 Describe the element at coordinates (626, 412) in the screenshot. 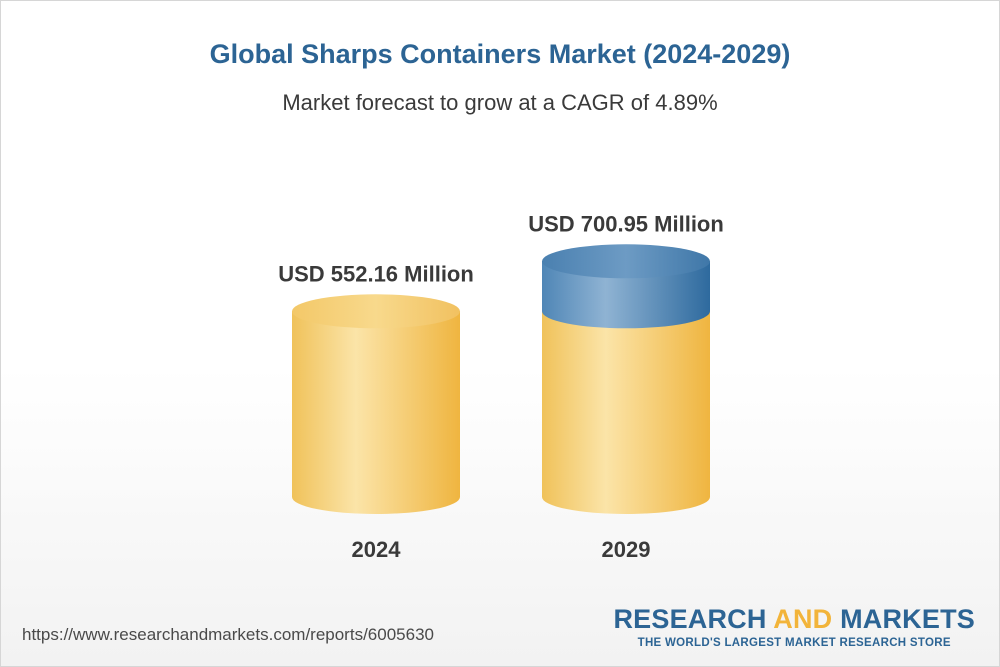

I see `bar-2029-base-segment` at that location.